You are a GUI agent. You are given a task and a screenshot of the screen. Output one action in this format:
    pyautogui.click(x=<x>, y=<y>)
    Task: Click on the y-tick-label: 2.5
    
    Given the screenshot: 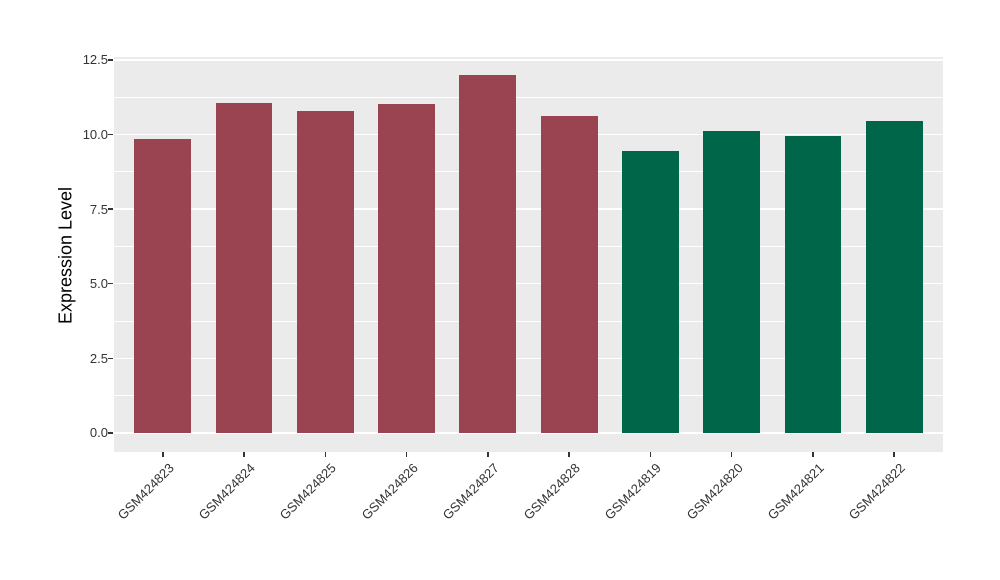 What is the action you would take?
    pyautogui.click(x=98, y=358)
    